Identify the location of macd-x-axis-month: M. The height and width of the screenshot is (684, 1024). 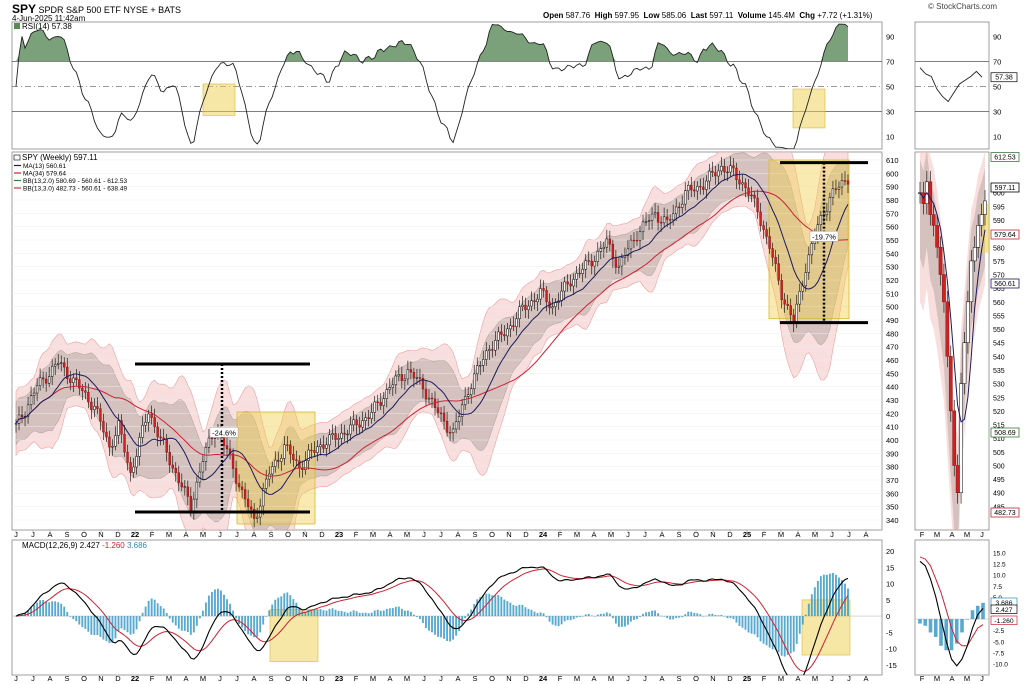
(407, 678).